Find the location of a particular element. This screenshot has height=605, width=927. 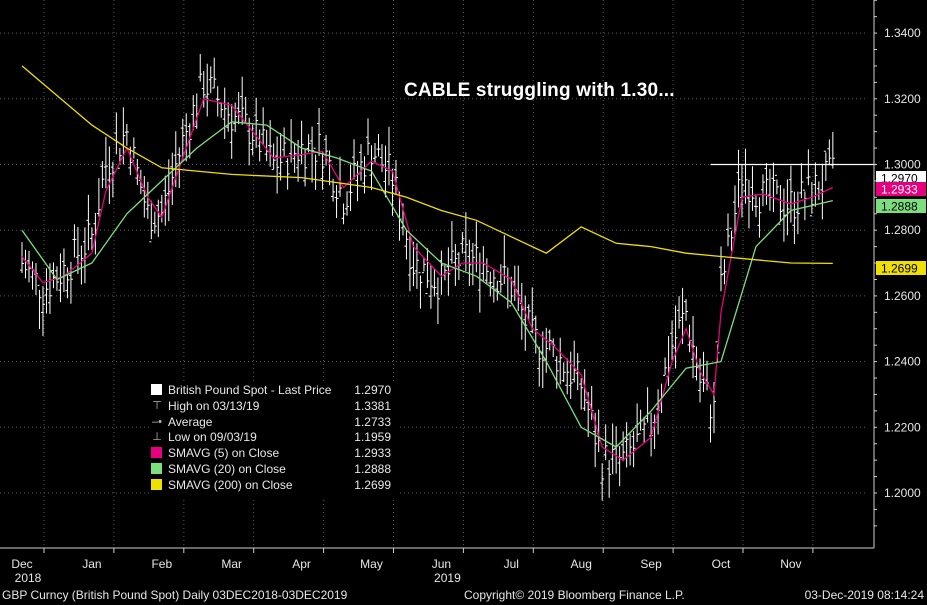

y-tick-label: 1.2000 is located at coordinates (902, 493).